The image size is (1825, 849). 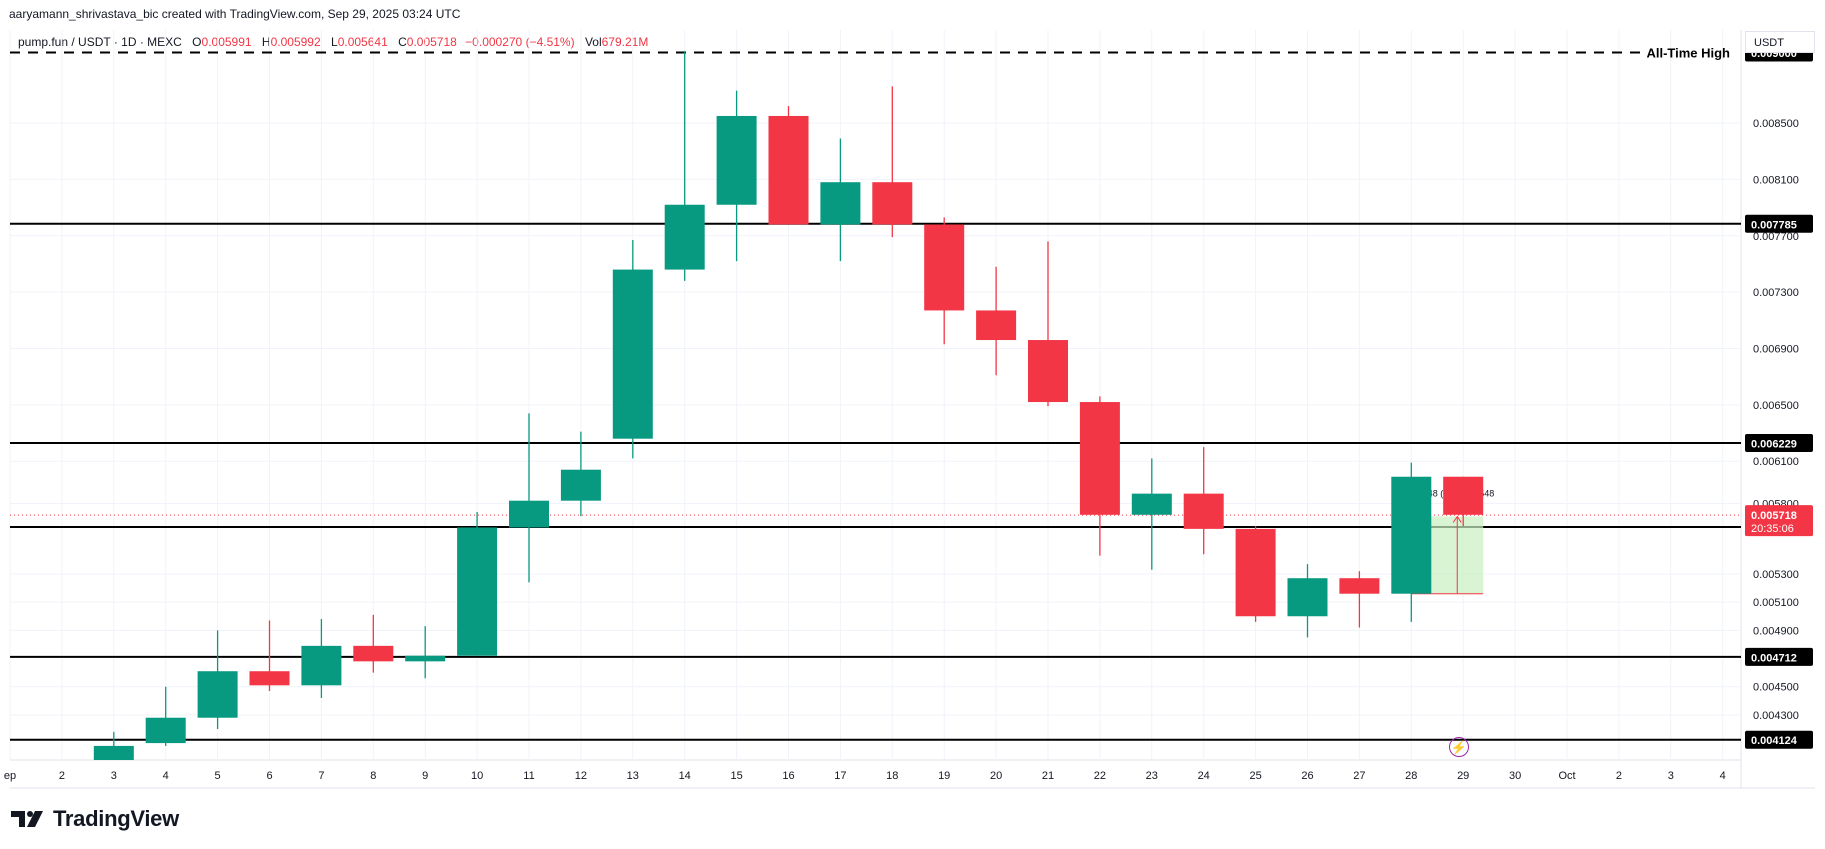 I want to click on x-tick-label: ep, so click(x=10, y=776).